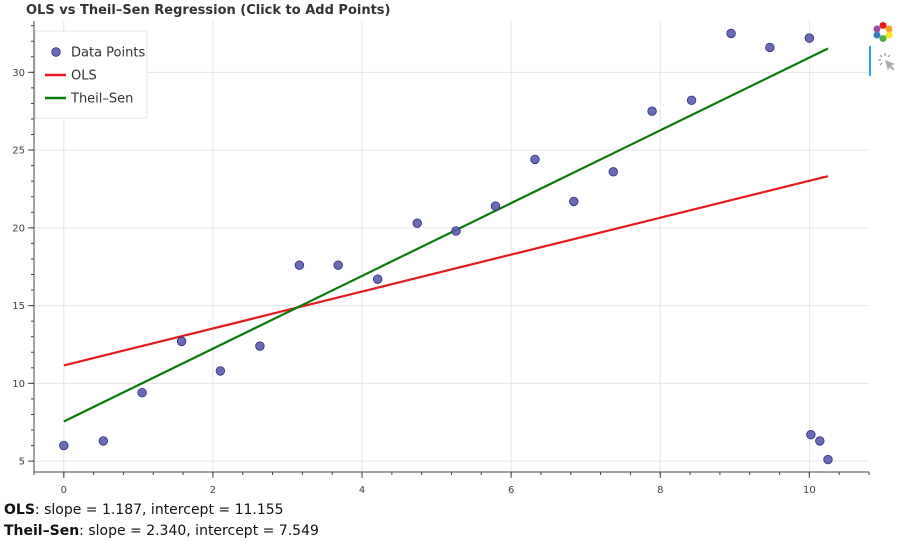 This screenshot has height=542, width=899. Describe the element at coordinates (660, 490) in the screenshot. I see `x-tick-label: 8` at that location.